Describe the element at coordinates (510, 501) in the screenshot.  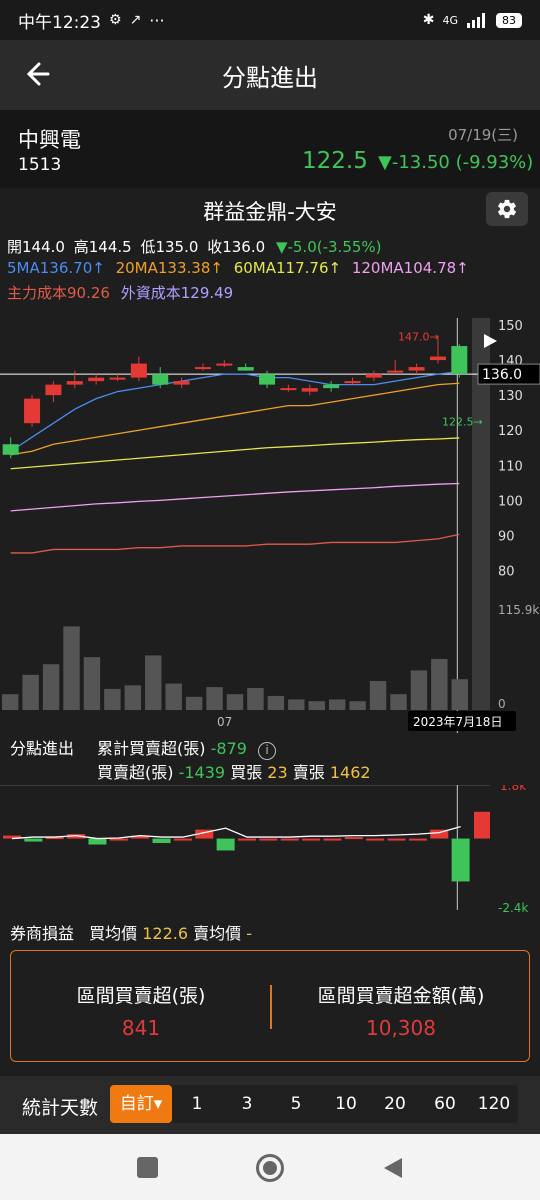
I see `price-tick-label: 100` at that location.